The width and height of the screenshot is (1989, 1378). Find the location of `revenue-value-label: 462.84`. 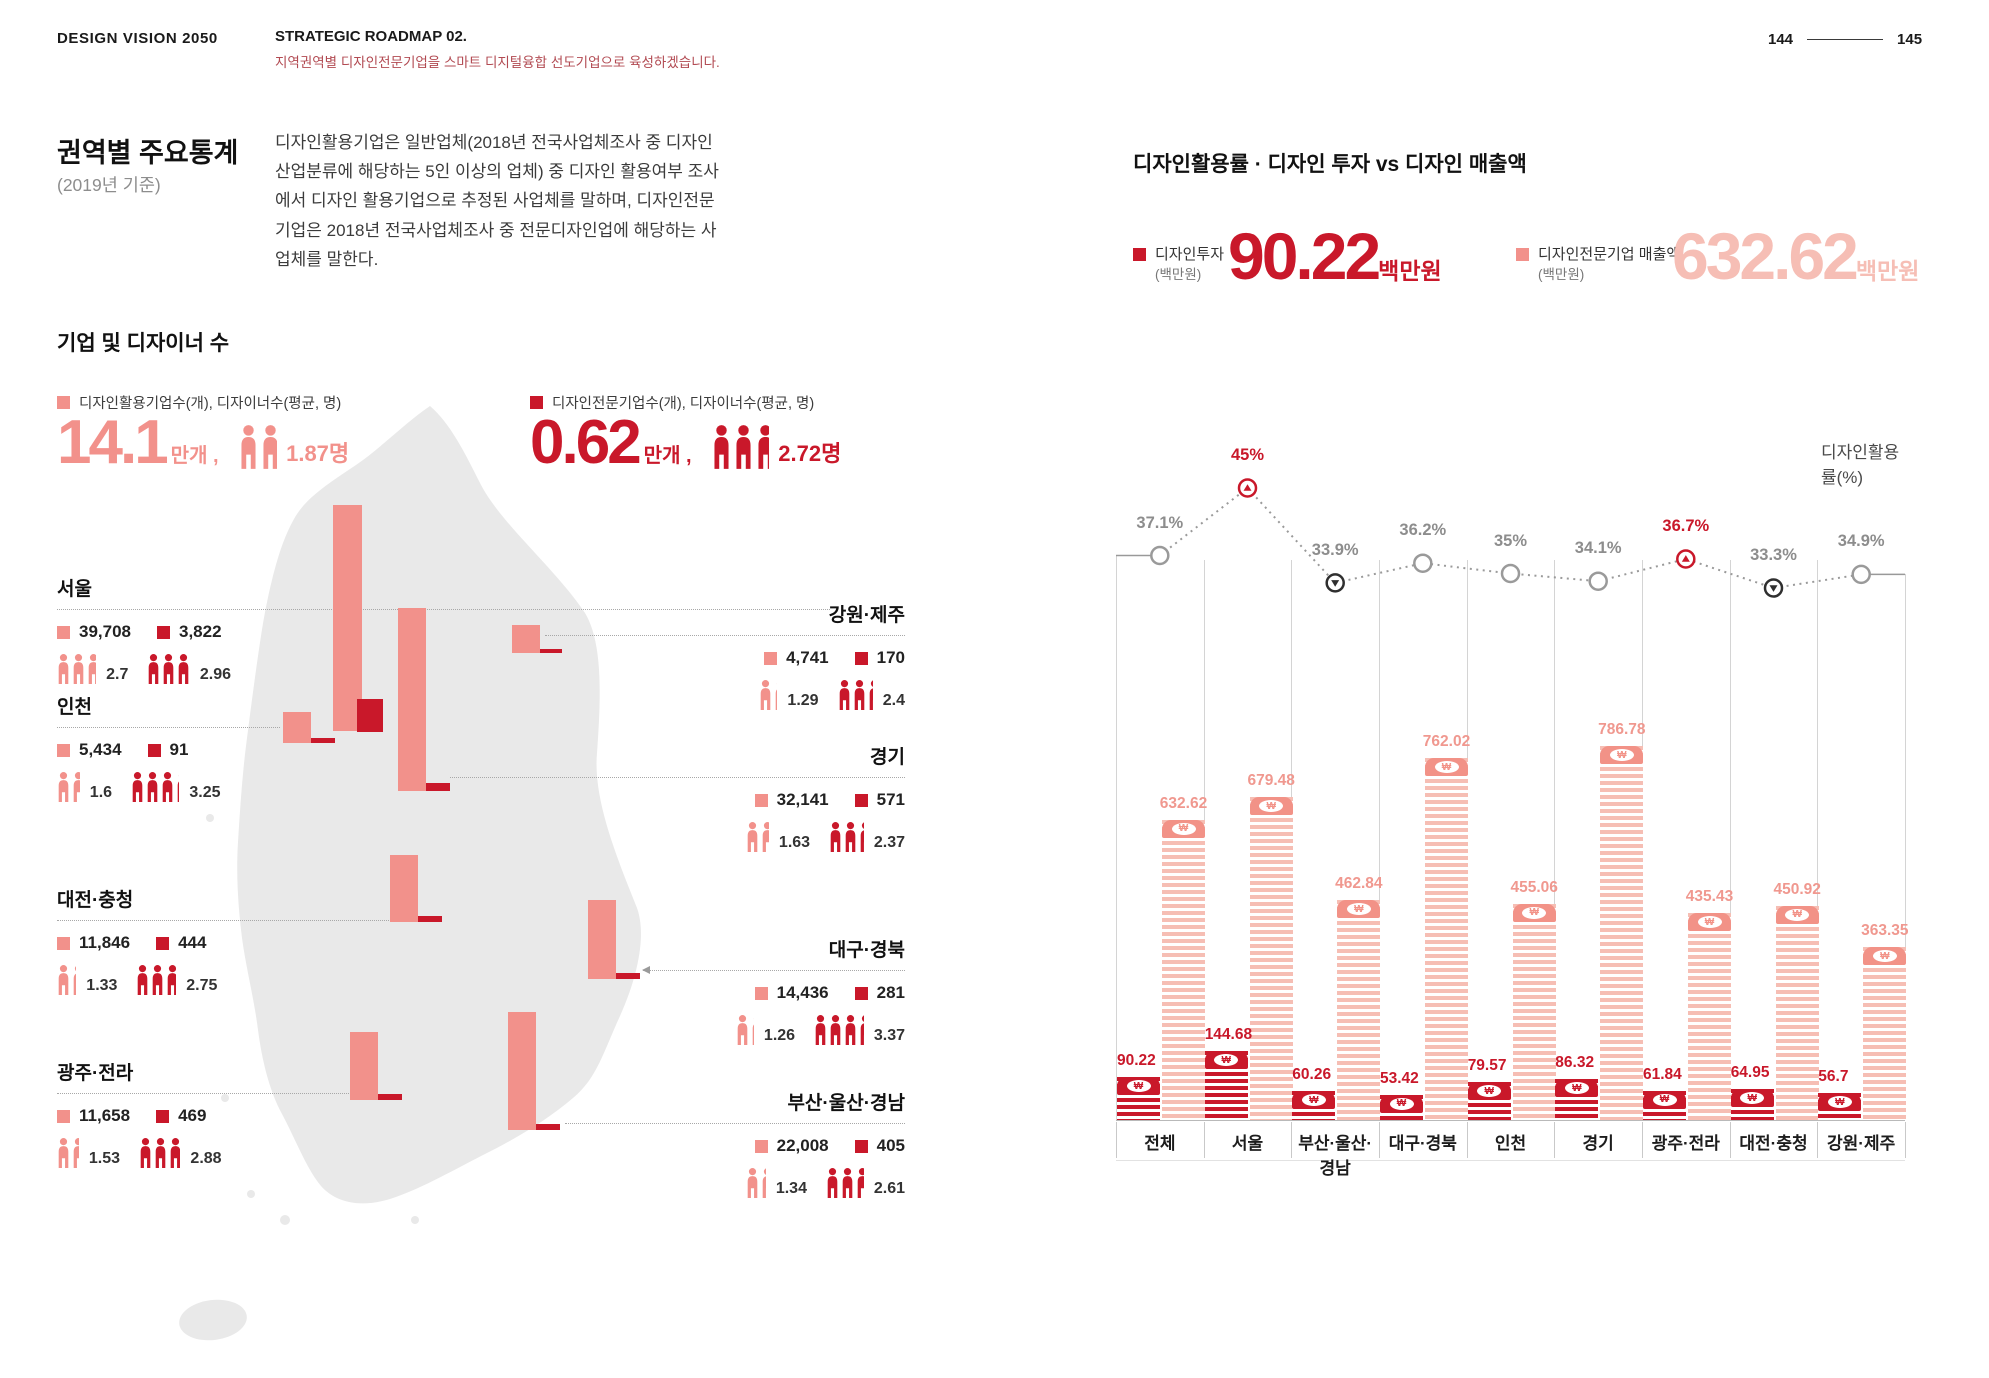

revenue-value-label: 462.84 is located at coordinates (1359, 884).